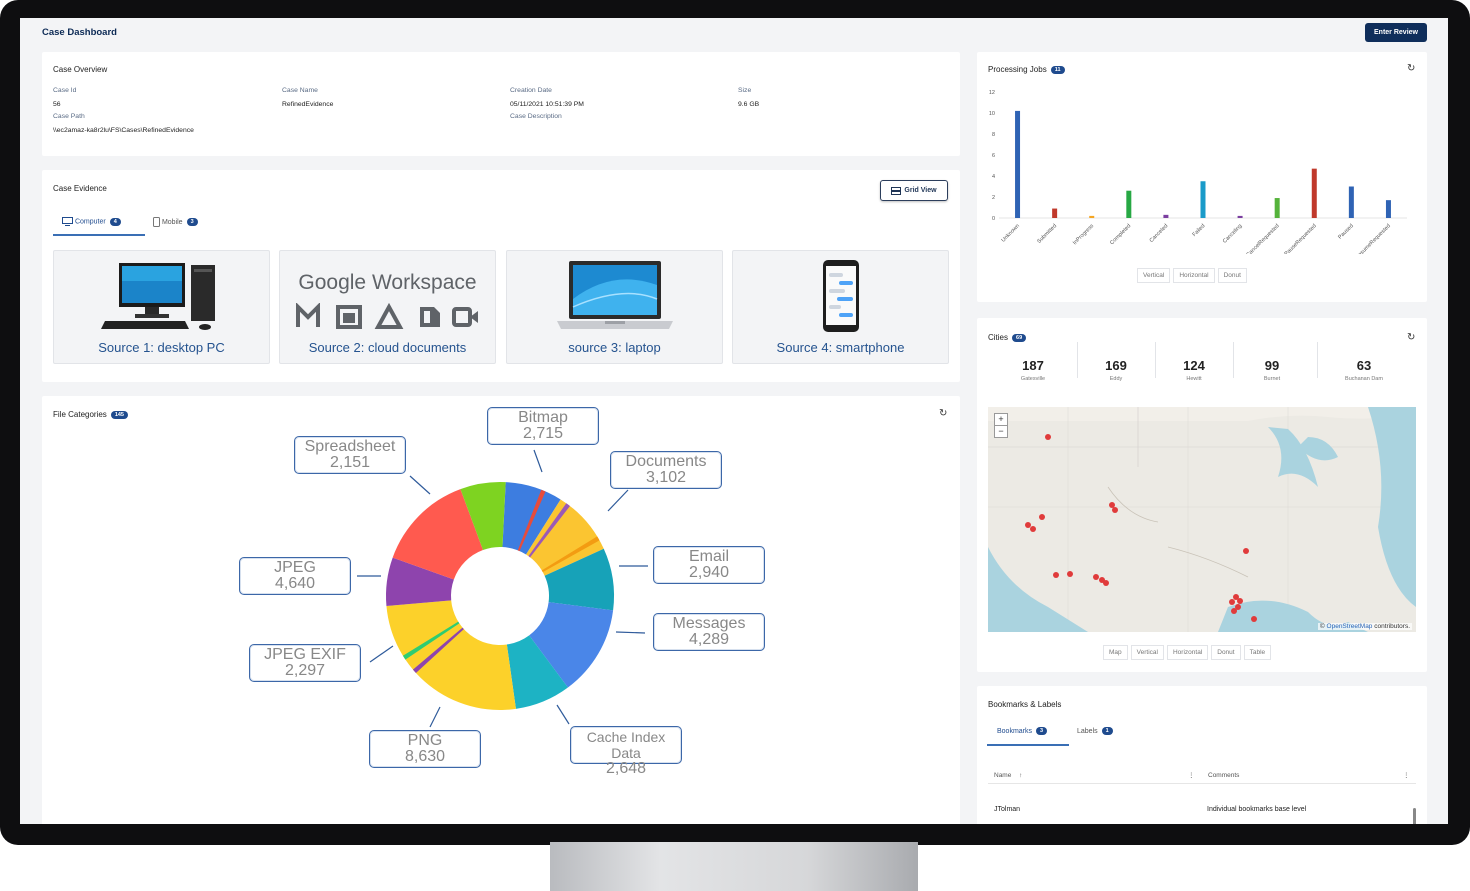 This screenshot has height=891, width=1470. What do you see at coordinates (1194, 370) in the screenshot?
I see `city-stat: 124 Hewitt` at bounding box center [1194, 370].